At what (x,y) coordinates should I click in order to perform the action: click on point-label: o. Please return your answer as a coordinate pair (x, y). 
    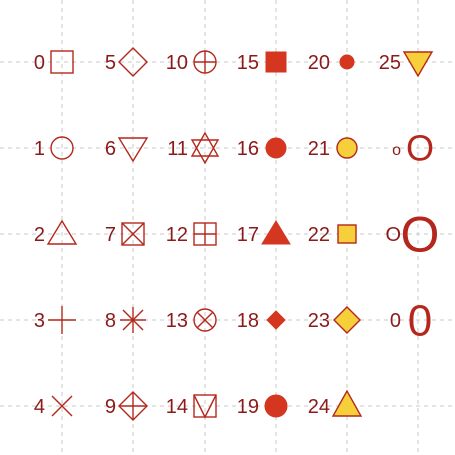
    Looking at the image, I should click on (396, 150).